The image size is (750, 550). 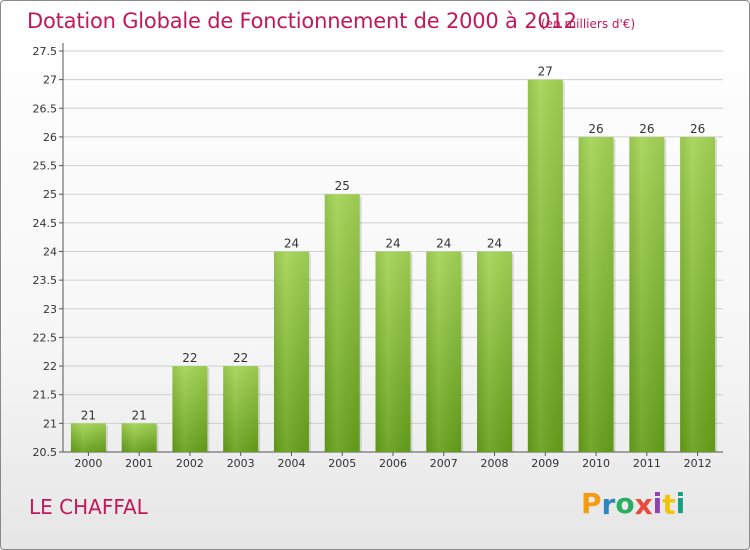 I want to click on commune-name: LE CHAFFAL, so click(x=88, y=507).